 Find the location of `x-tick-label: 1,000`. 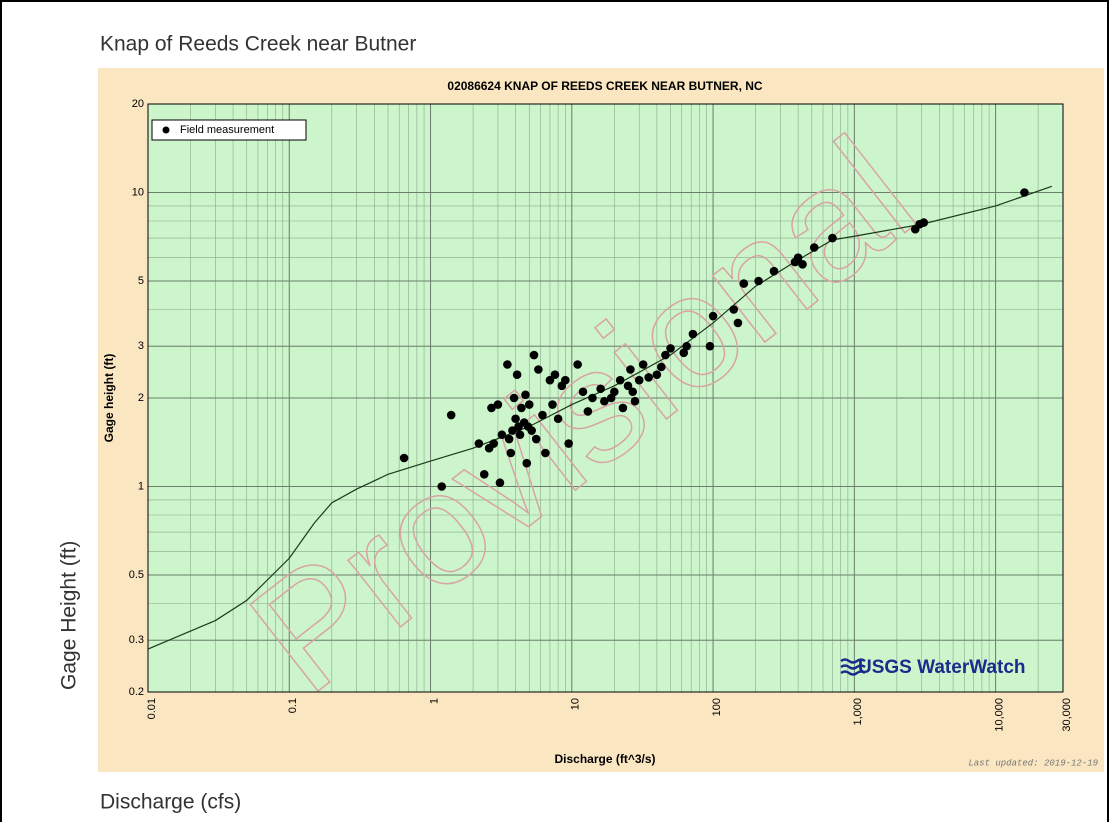

x-tick-label: 1,000 is located at coordinates (858, 712).